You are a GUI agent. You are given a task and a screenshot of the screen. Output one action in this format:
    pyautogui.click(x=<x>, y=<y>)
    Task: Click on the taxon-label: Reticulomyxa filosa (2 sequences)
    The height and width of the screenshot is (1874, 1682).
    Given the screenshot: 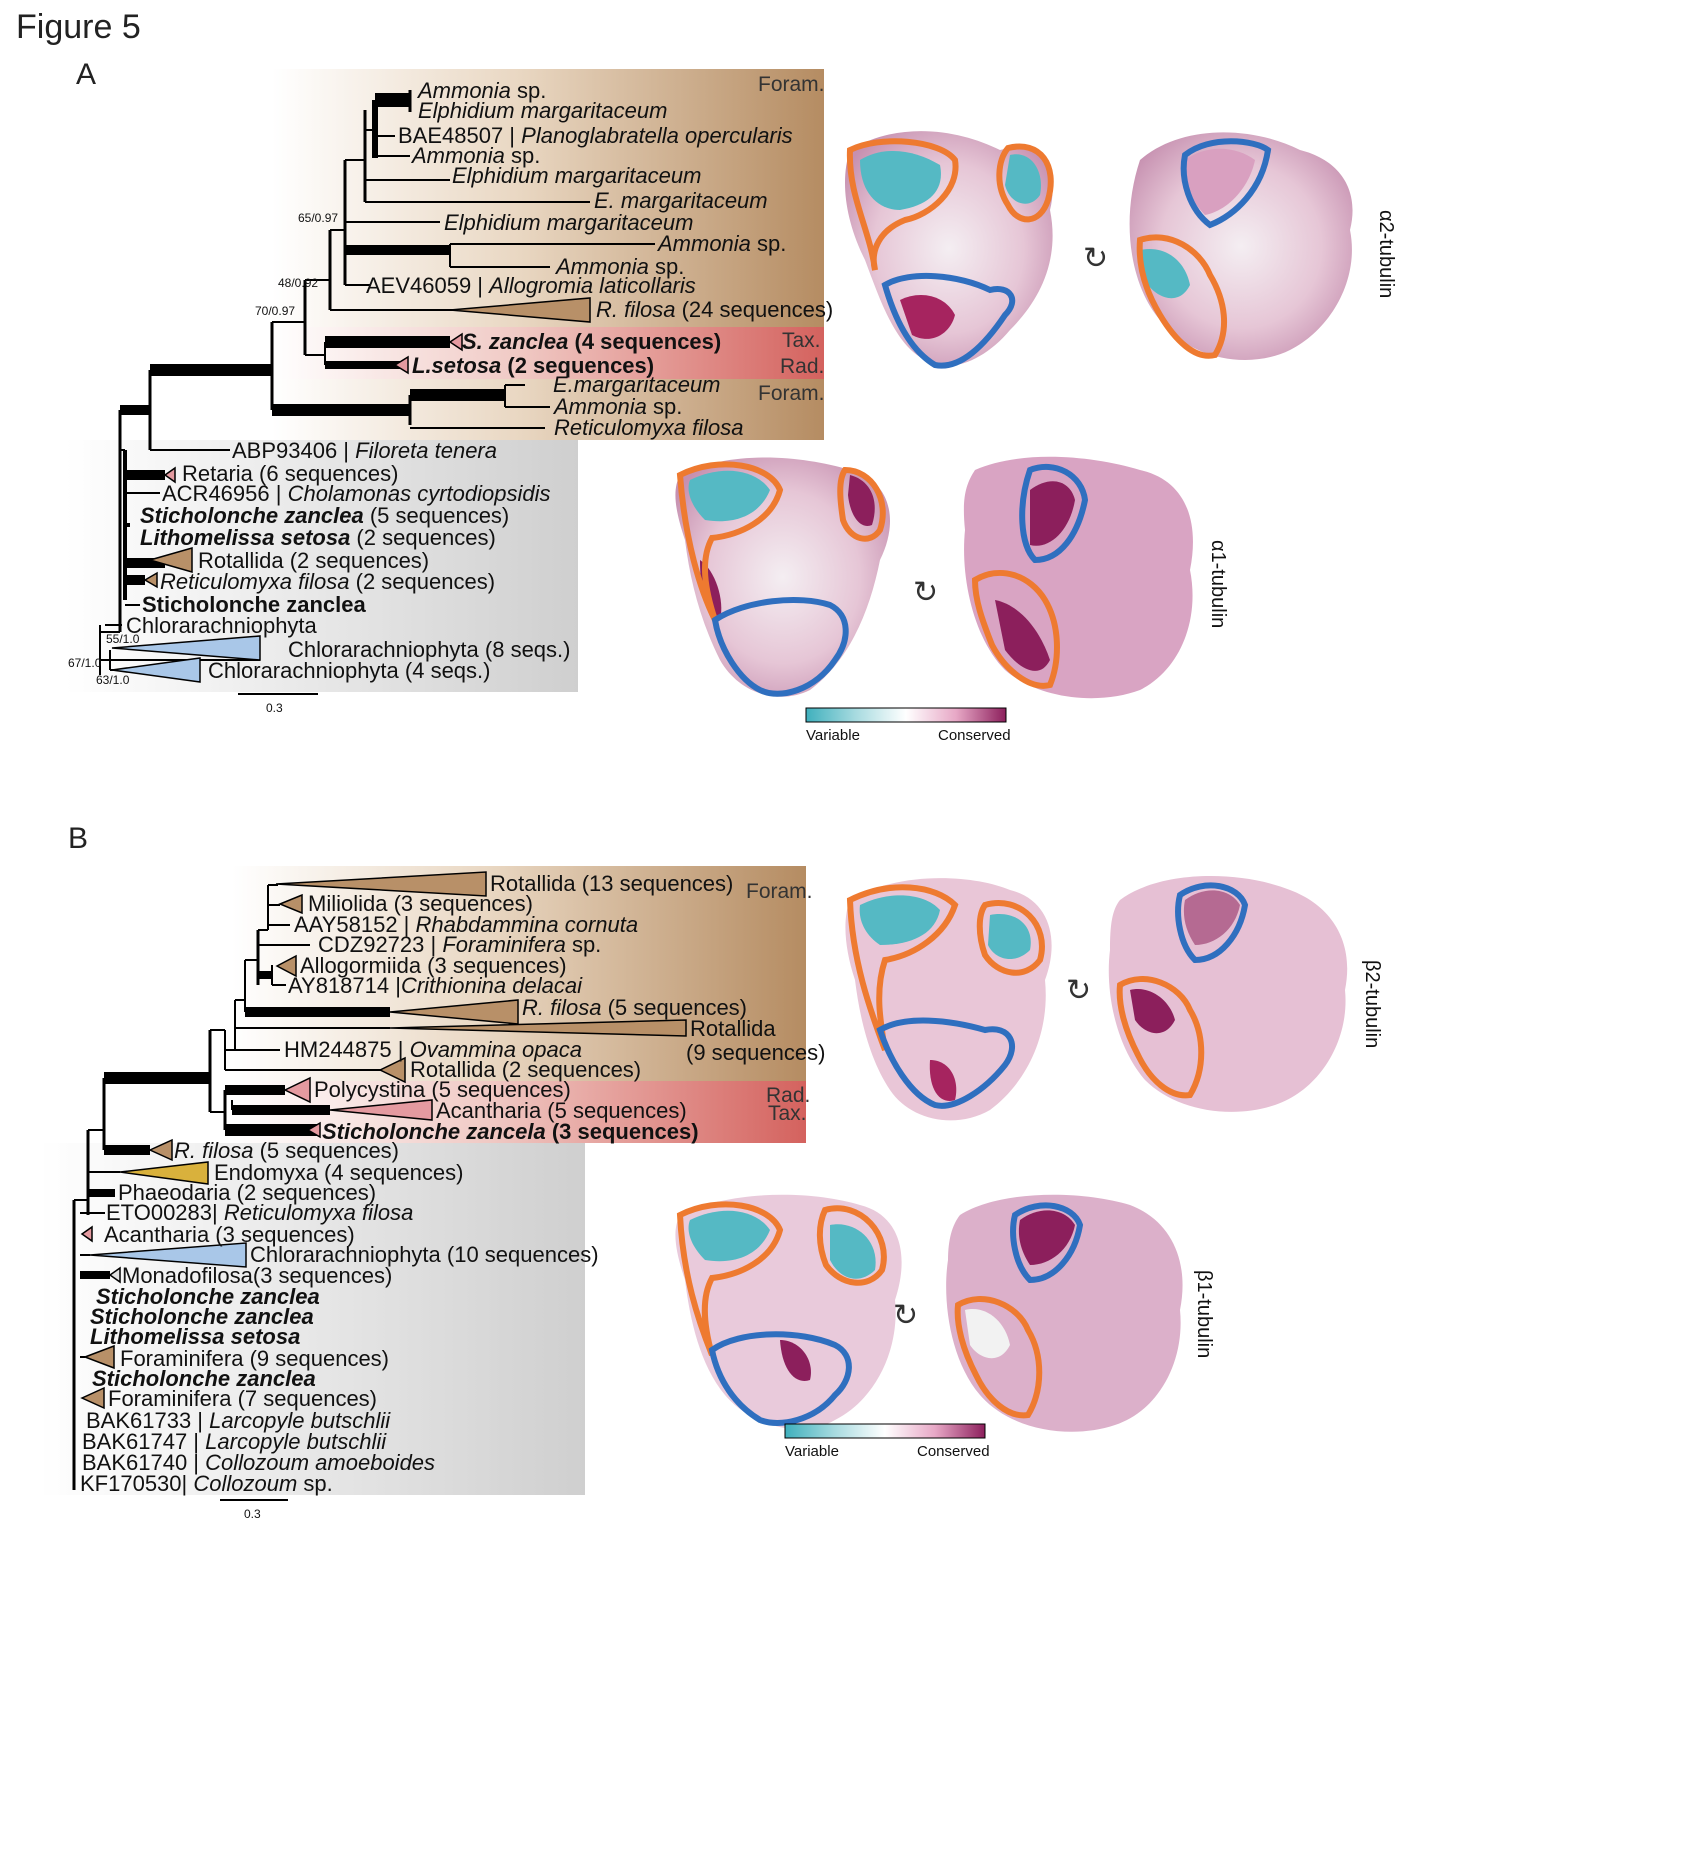 What is the action you would take?
    pyautogui.click(x=327, y=581)
    